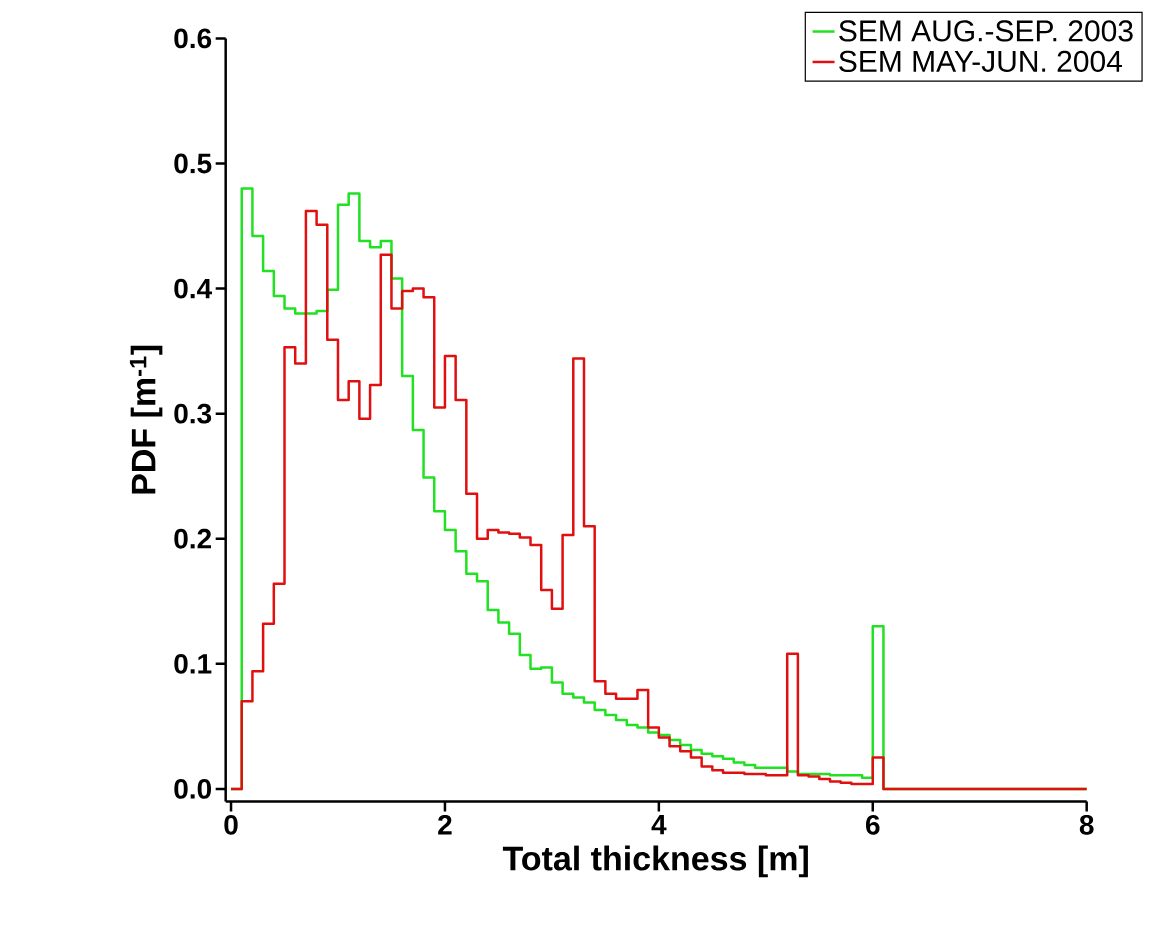 This screenshot has width=1149, height=939. I want to click on y-tick-label: 0.4, so click(193, 288).